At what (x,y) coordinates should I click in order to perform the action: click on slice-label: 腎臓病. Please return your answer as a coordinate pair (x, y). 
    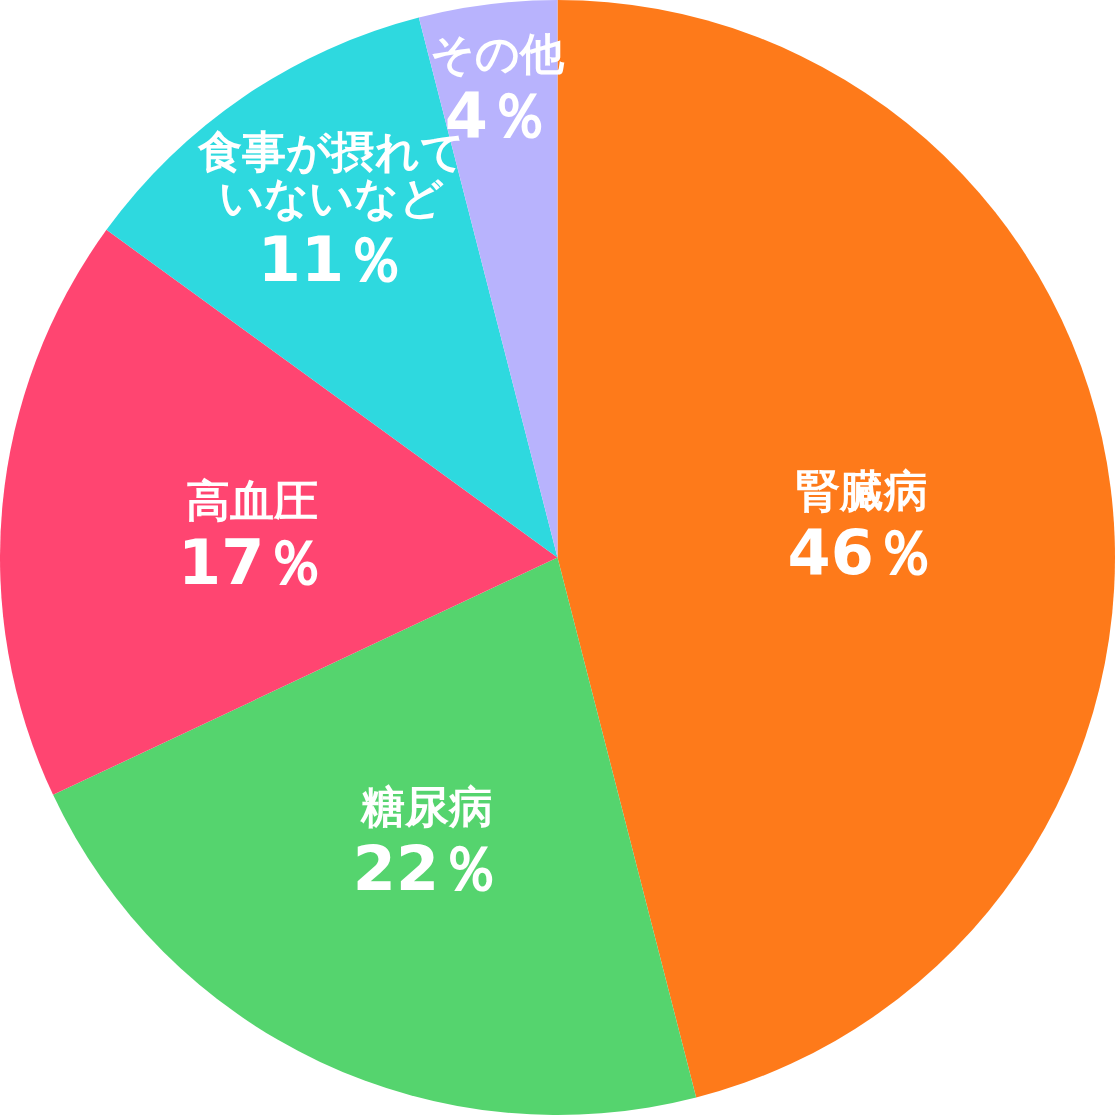
    Looking at the image, I should click on (861, 491).